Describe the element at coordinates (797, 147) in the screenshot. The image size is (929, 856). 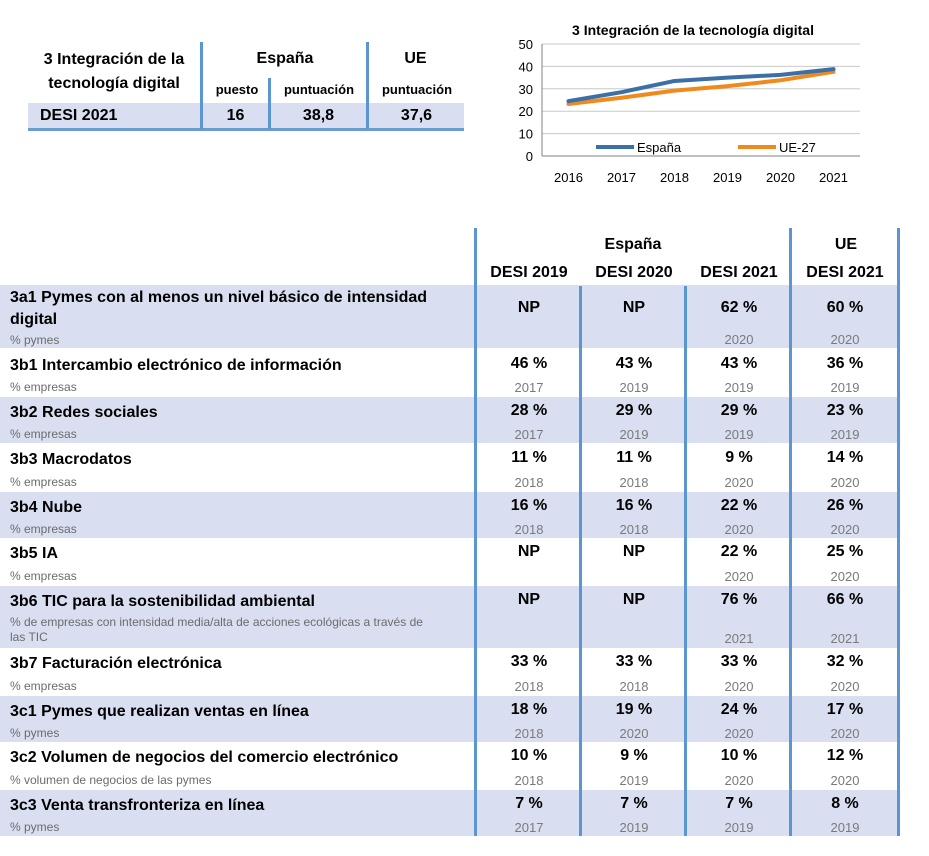
I see `legend-label: UE-27` at that location.